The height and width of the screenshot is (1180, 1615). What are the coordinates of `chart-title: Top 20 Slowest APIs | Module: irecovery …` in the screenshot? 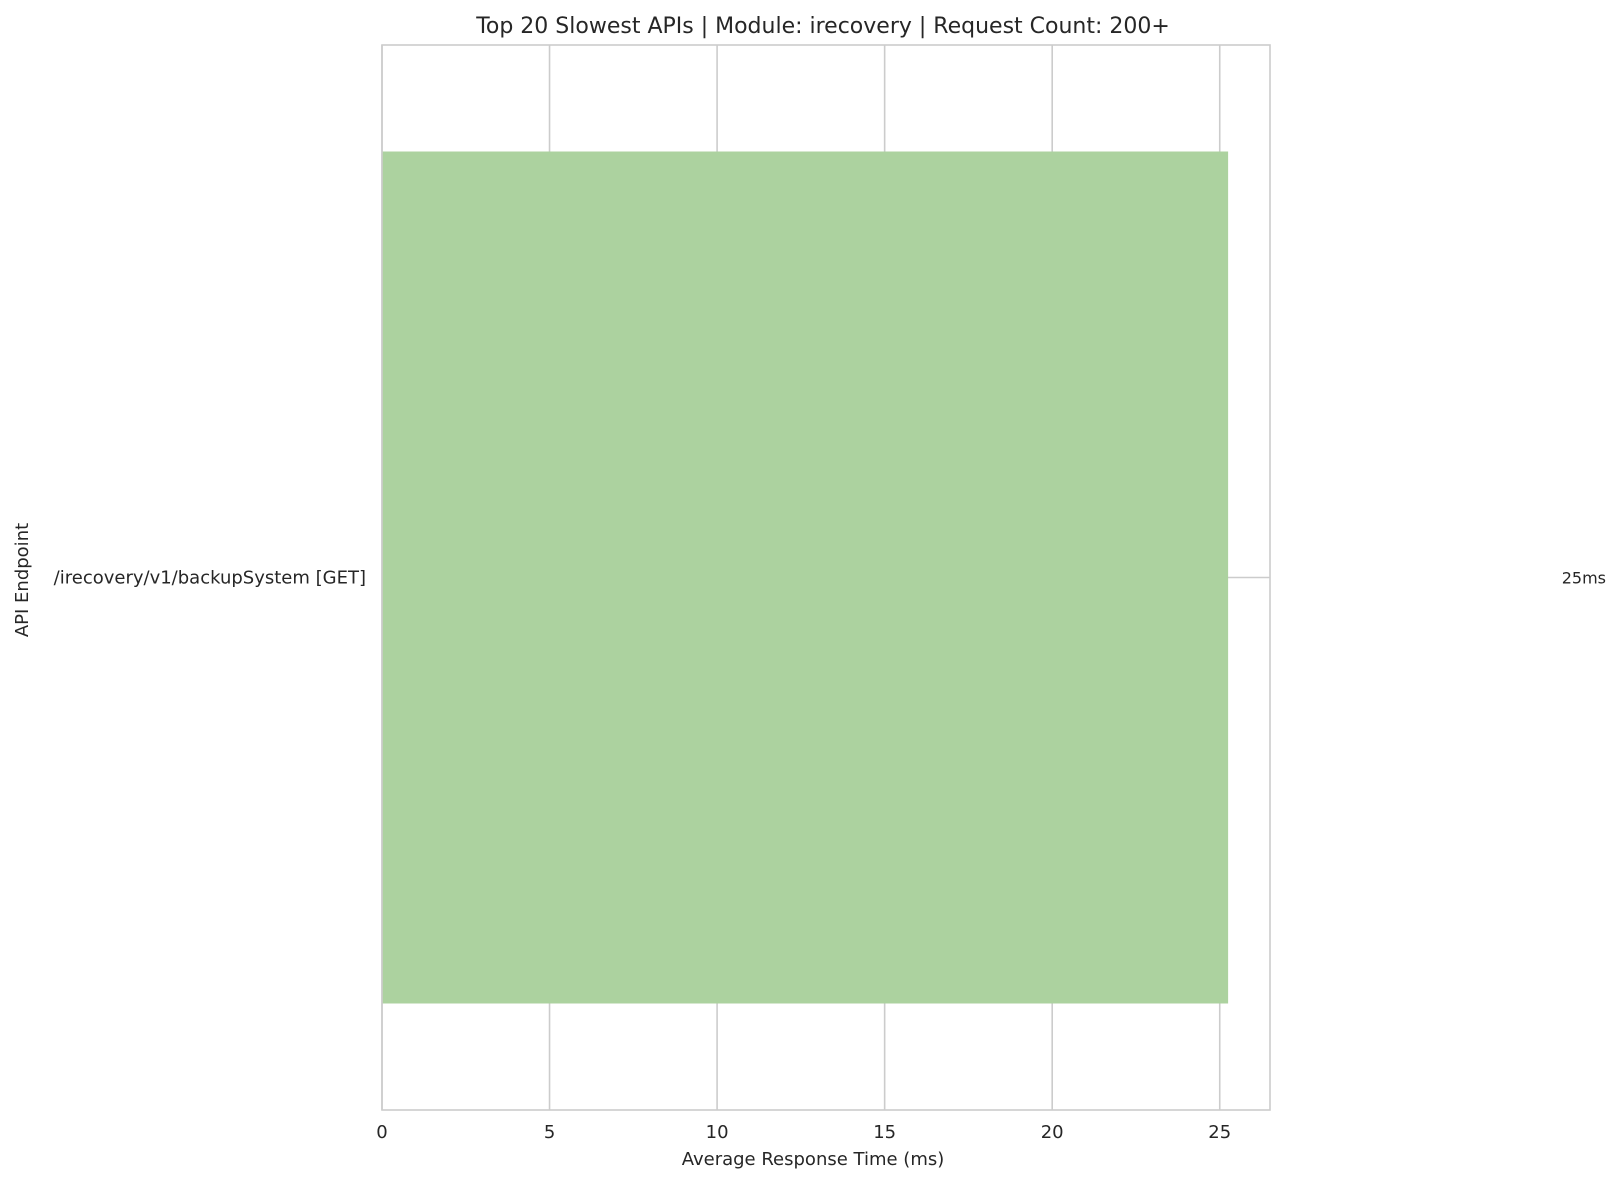 It's located at (822, 26).